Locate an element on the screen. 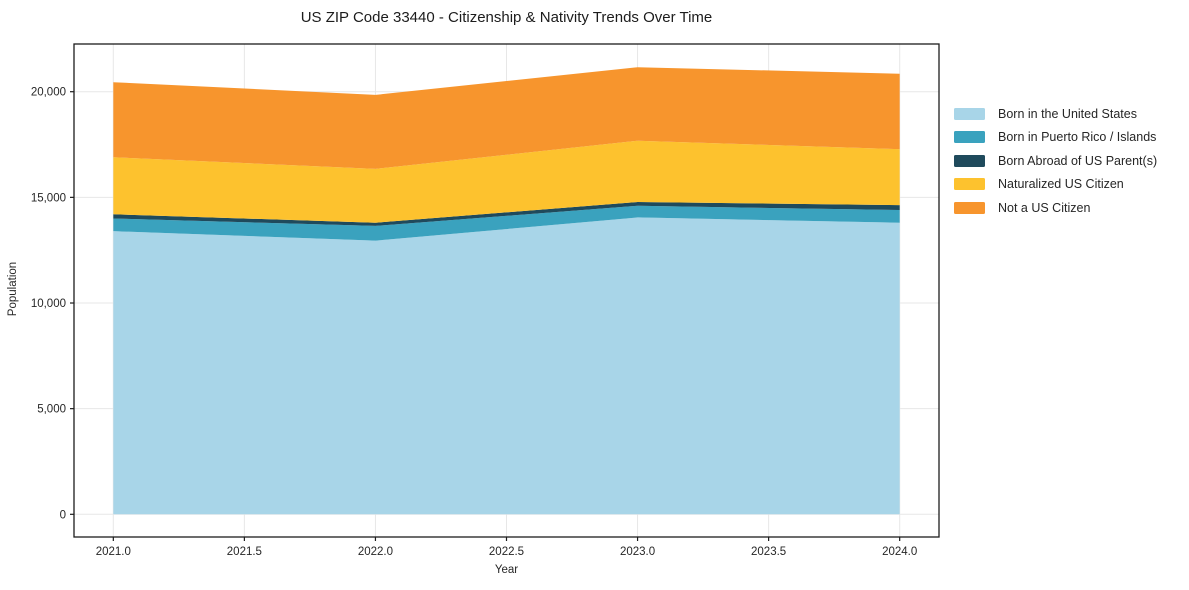 The height and width of the screenshot is (590, 1189). legend-item-label: Not a US Citizen is located at coordinates (1044, 207).